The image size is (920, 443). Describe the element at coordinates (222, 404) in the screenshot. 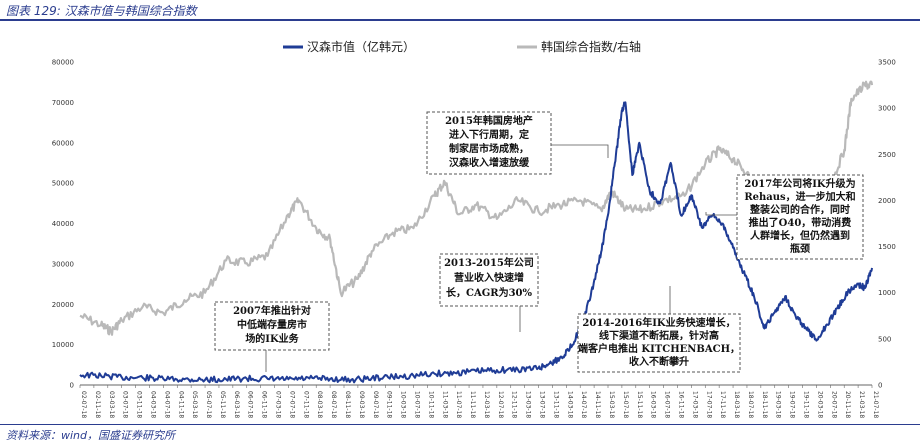

I see `x-tick-label: 05-11-18` at that location.